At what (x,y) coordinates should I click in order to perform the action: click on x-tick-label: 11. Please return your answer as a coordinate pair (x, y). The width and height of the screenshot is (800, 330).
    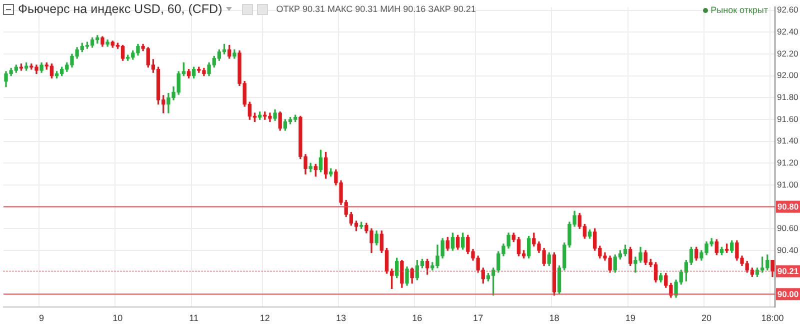
    Looking at the image, I should click on (193, 318).